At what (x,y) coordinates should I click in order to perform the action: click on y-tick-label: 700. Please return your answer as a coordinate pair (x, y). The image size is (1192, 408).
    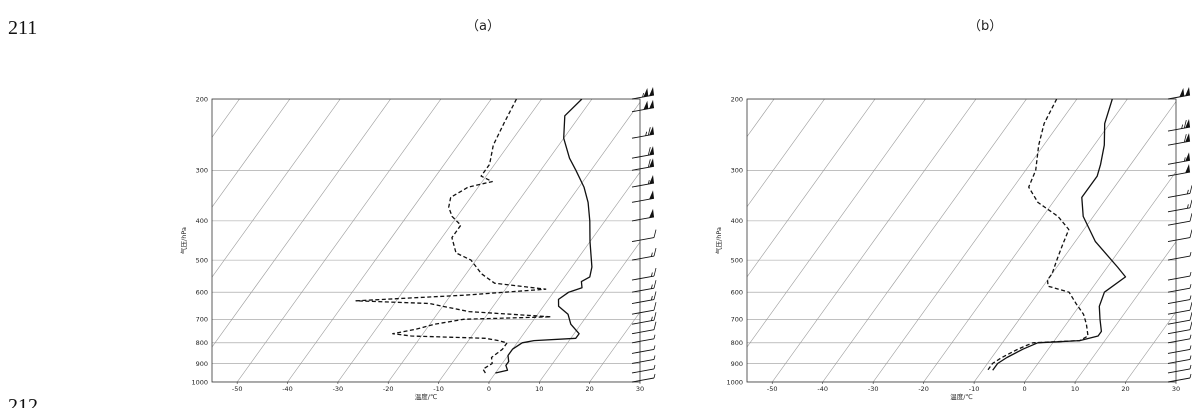
    Looking at the image, I should click on (202, 320).